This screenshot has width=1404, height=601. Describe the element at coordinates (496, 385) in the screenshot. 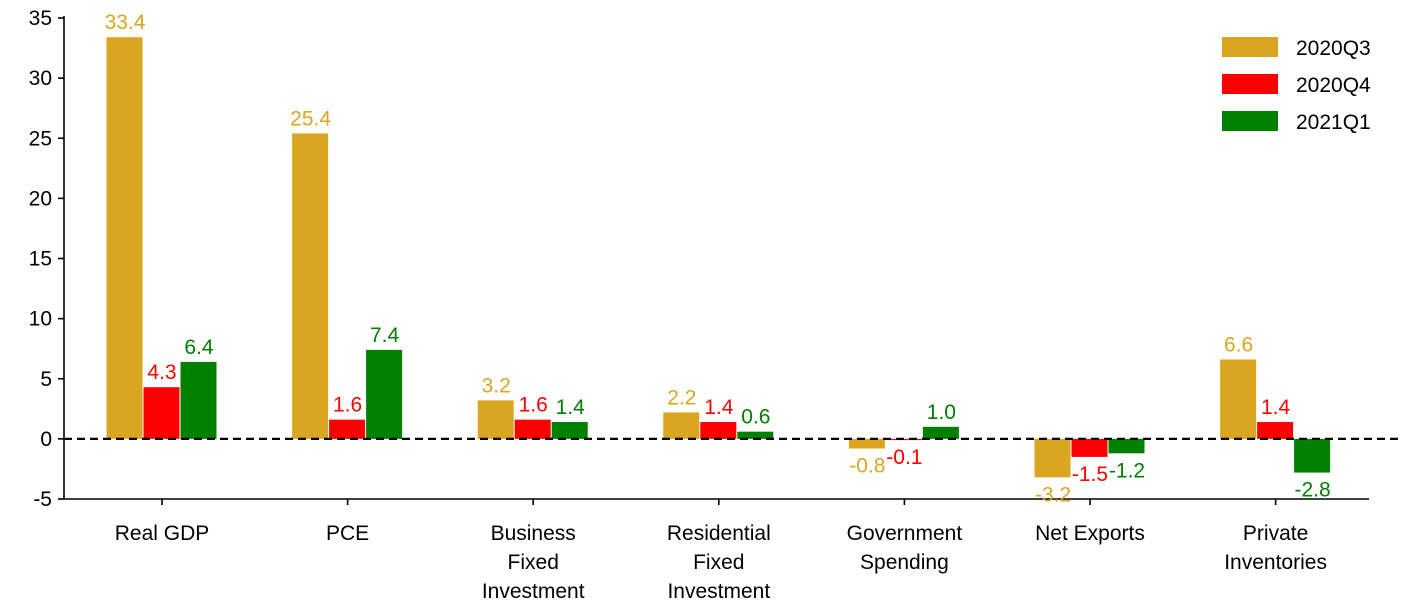

I see `data-label: 3.2` at that location.